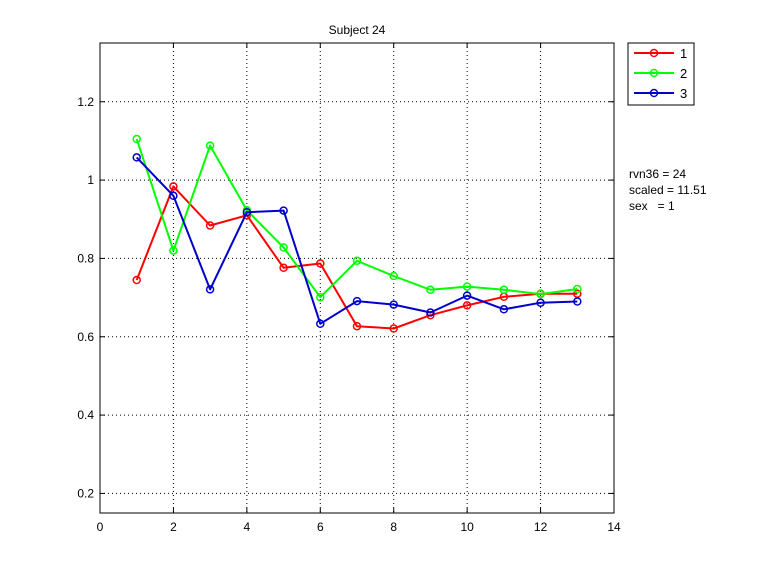  I want to click on y-tick-label: 1, so click(90, 180).